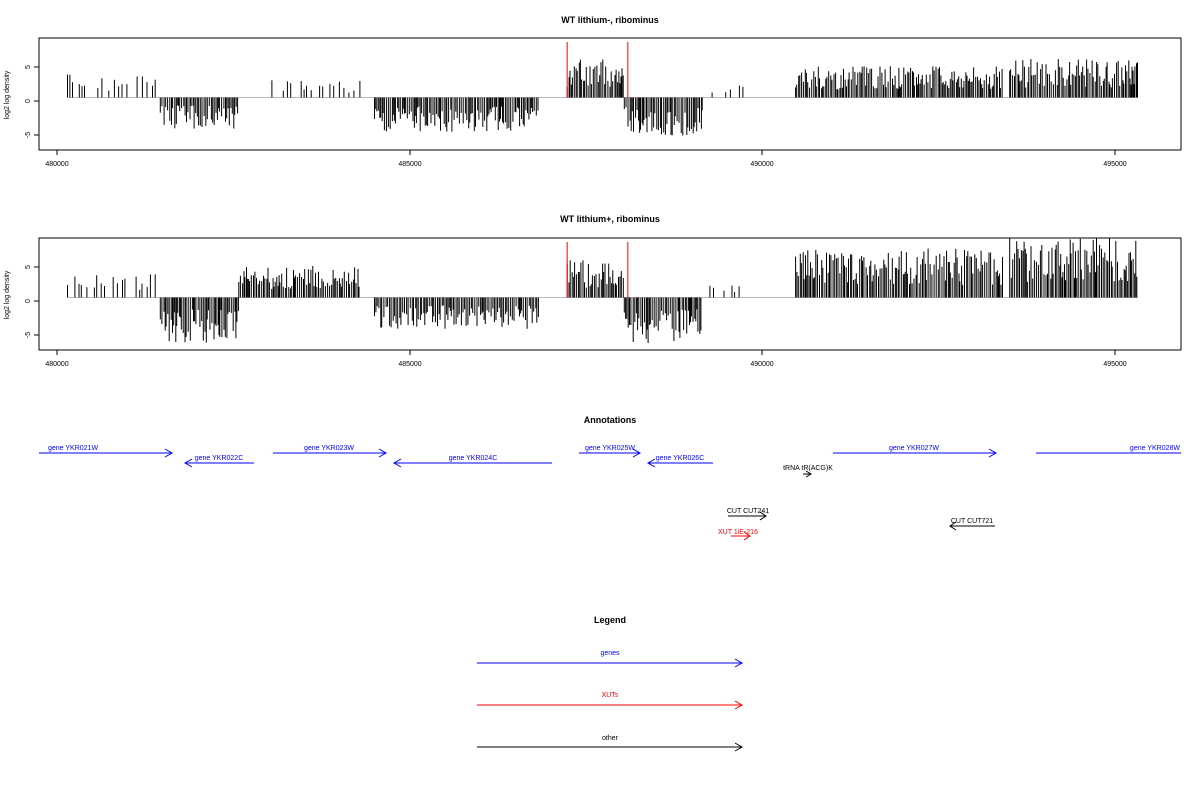 This screenshot has height=805, width=1200. What do you see at coordinates (610, 695) in the screenshot?
I see `legend-label: XUTs` at bounding box center [610, 695].